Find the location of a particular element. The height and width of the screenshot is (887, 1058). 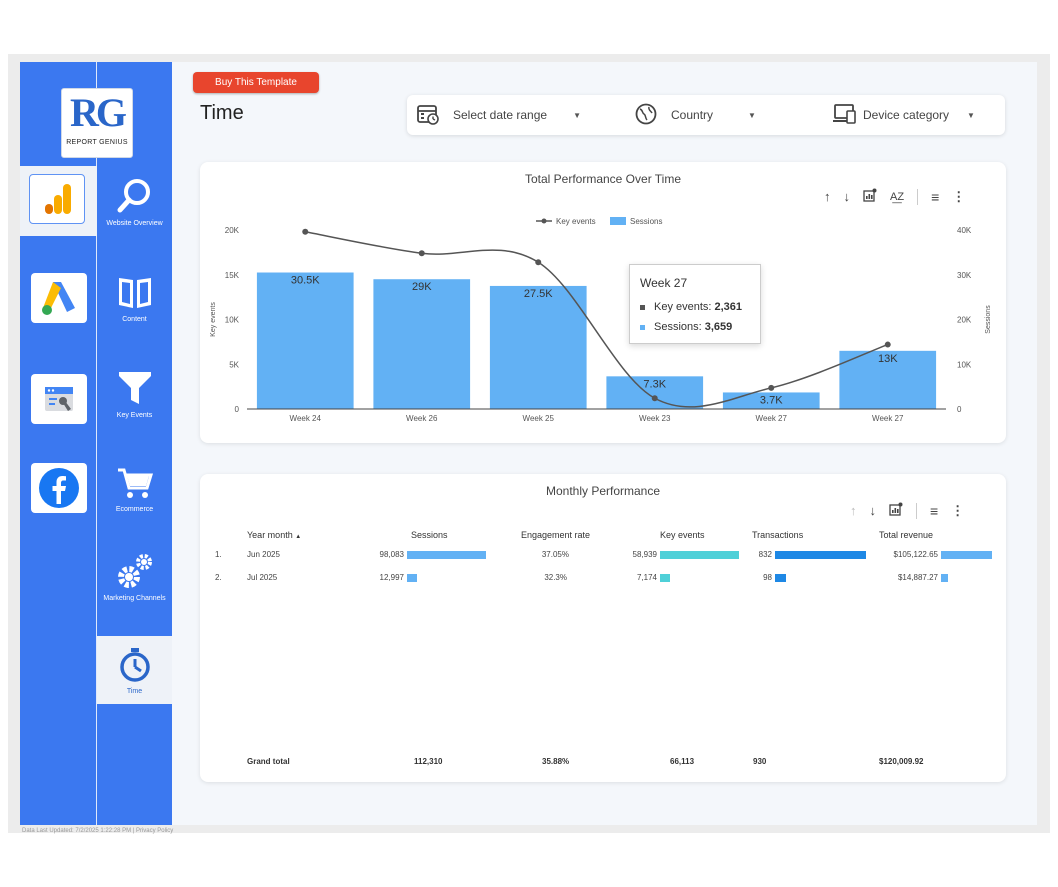

magnifier-icon is located at coordinates (134, 196).